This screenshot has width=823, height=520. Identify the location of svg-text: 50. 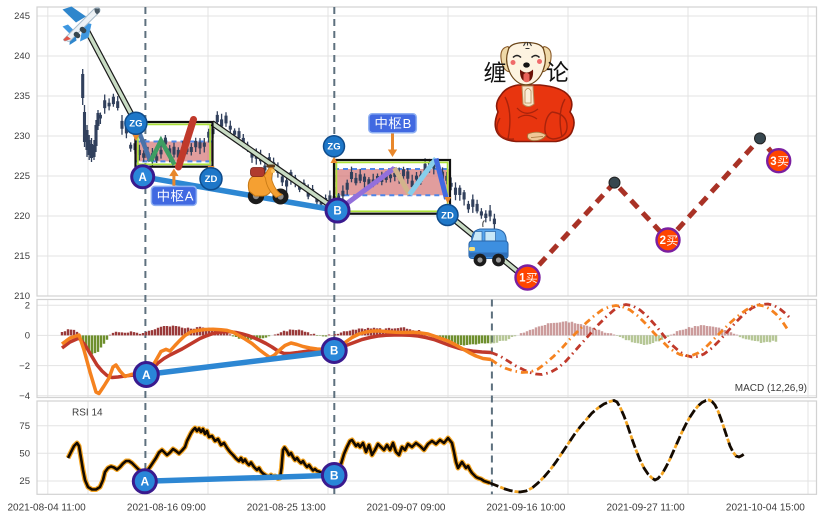
(24, 453).